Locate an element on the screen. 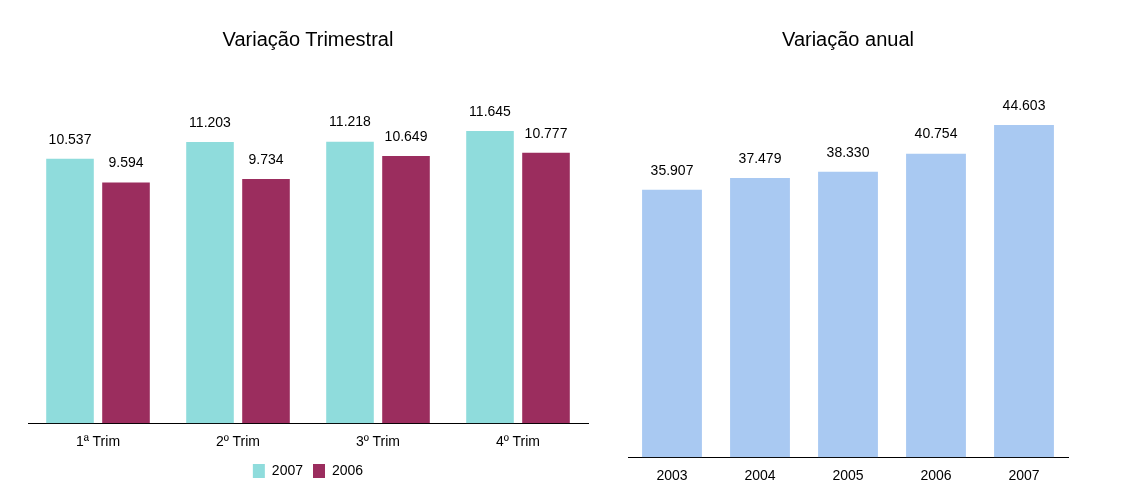  x-tick-label: 2003 is located at coordinates (672, 475).